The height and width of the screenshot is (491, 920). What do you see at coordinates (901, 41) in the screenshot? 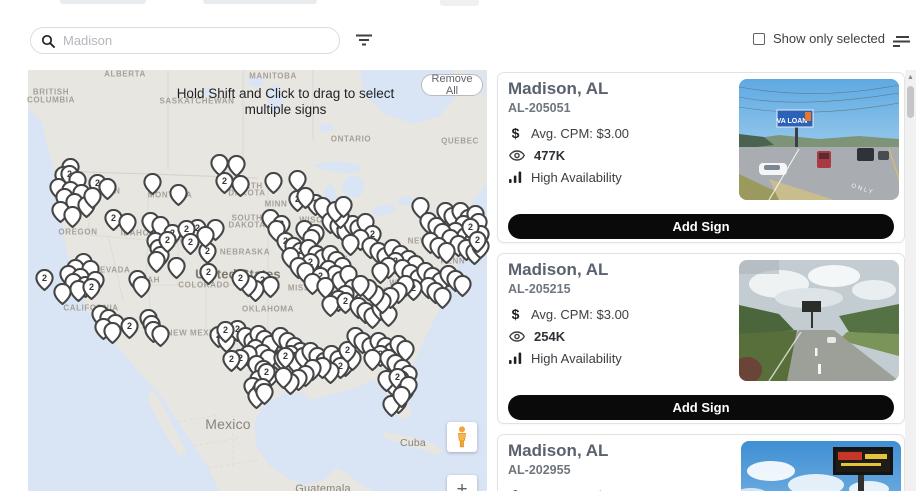
I see `sort-icon` at bounding box center [901, 41].